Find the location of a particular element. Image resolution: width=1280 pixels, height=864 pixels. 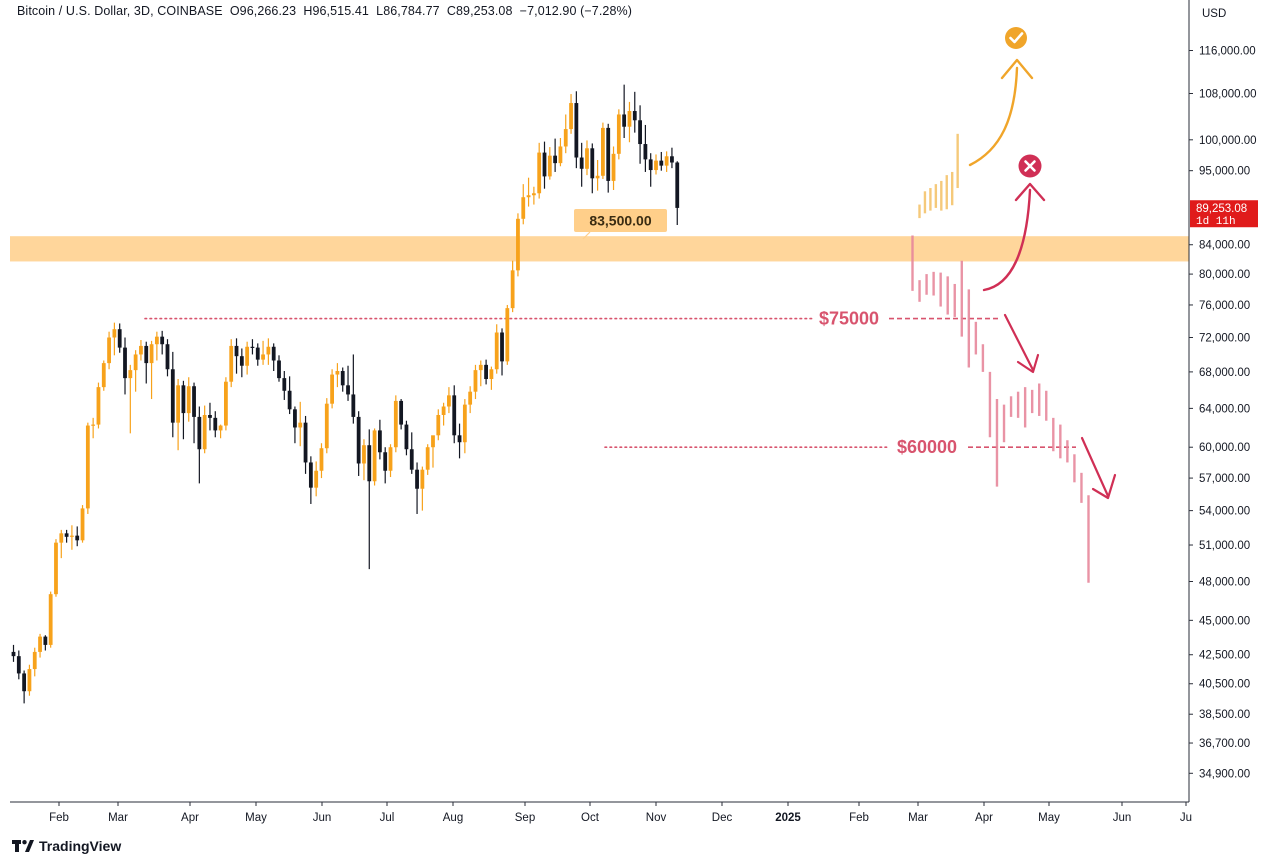

tradingview-logo: TradingView is located at coordinates (66, 846).